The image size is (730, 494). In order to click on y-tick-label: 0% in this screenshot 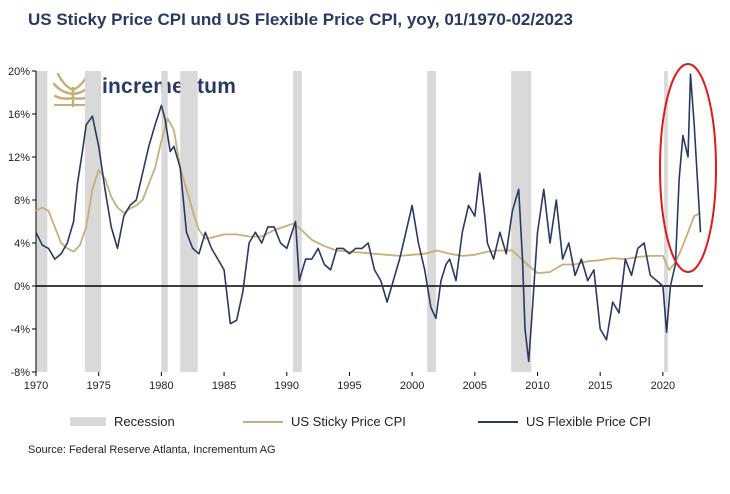, I will do `click(22, 287)`.